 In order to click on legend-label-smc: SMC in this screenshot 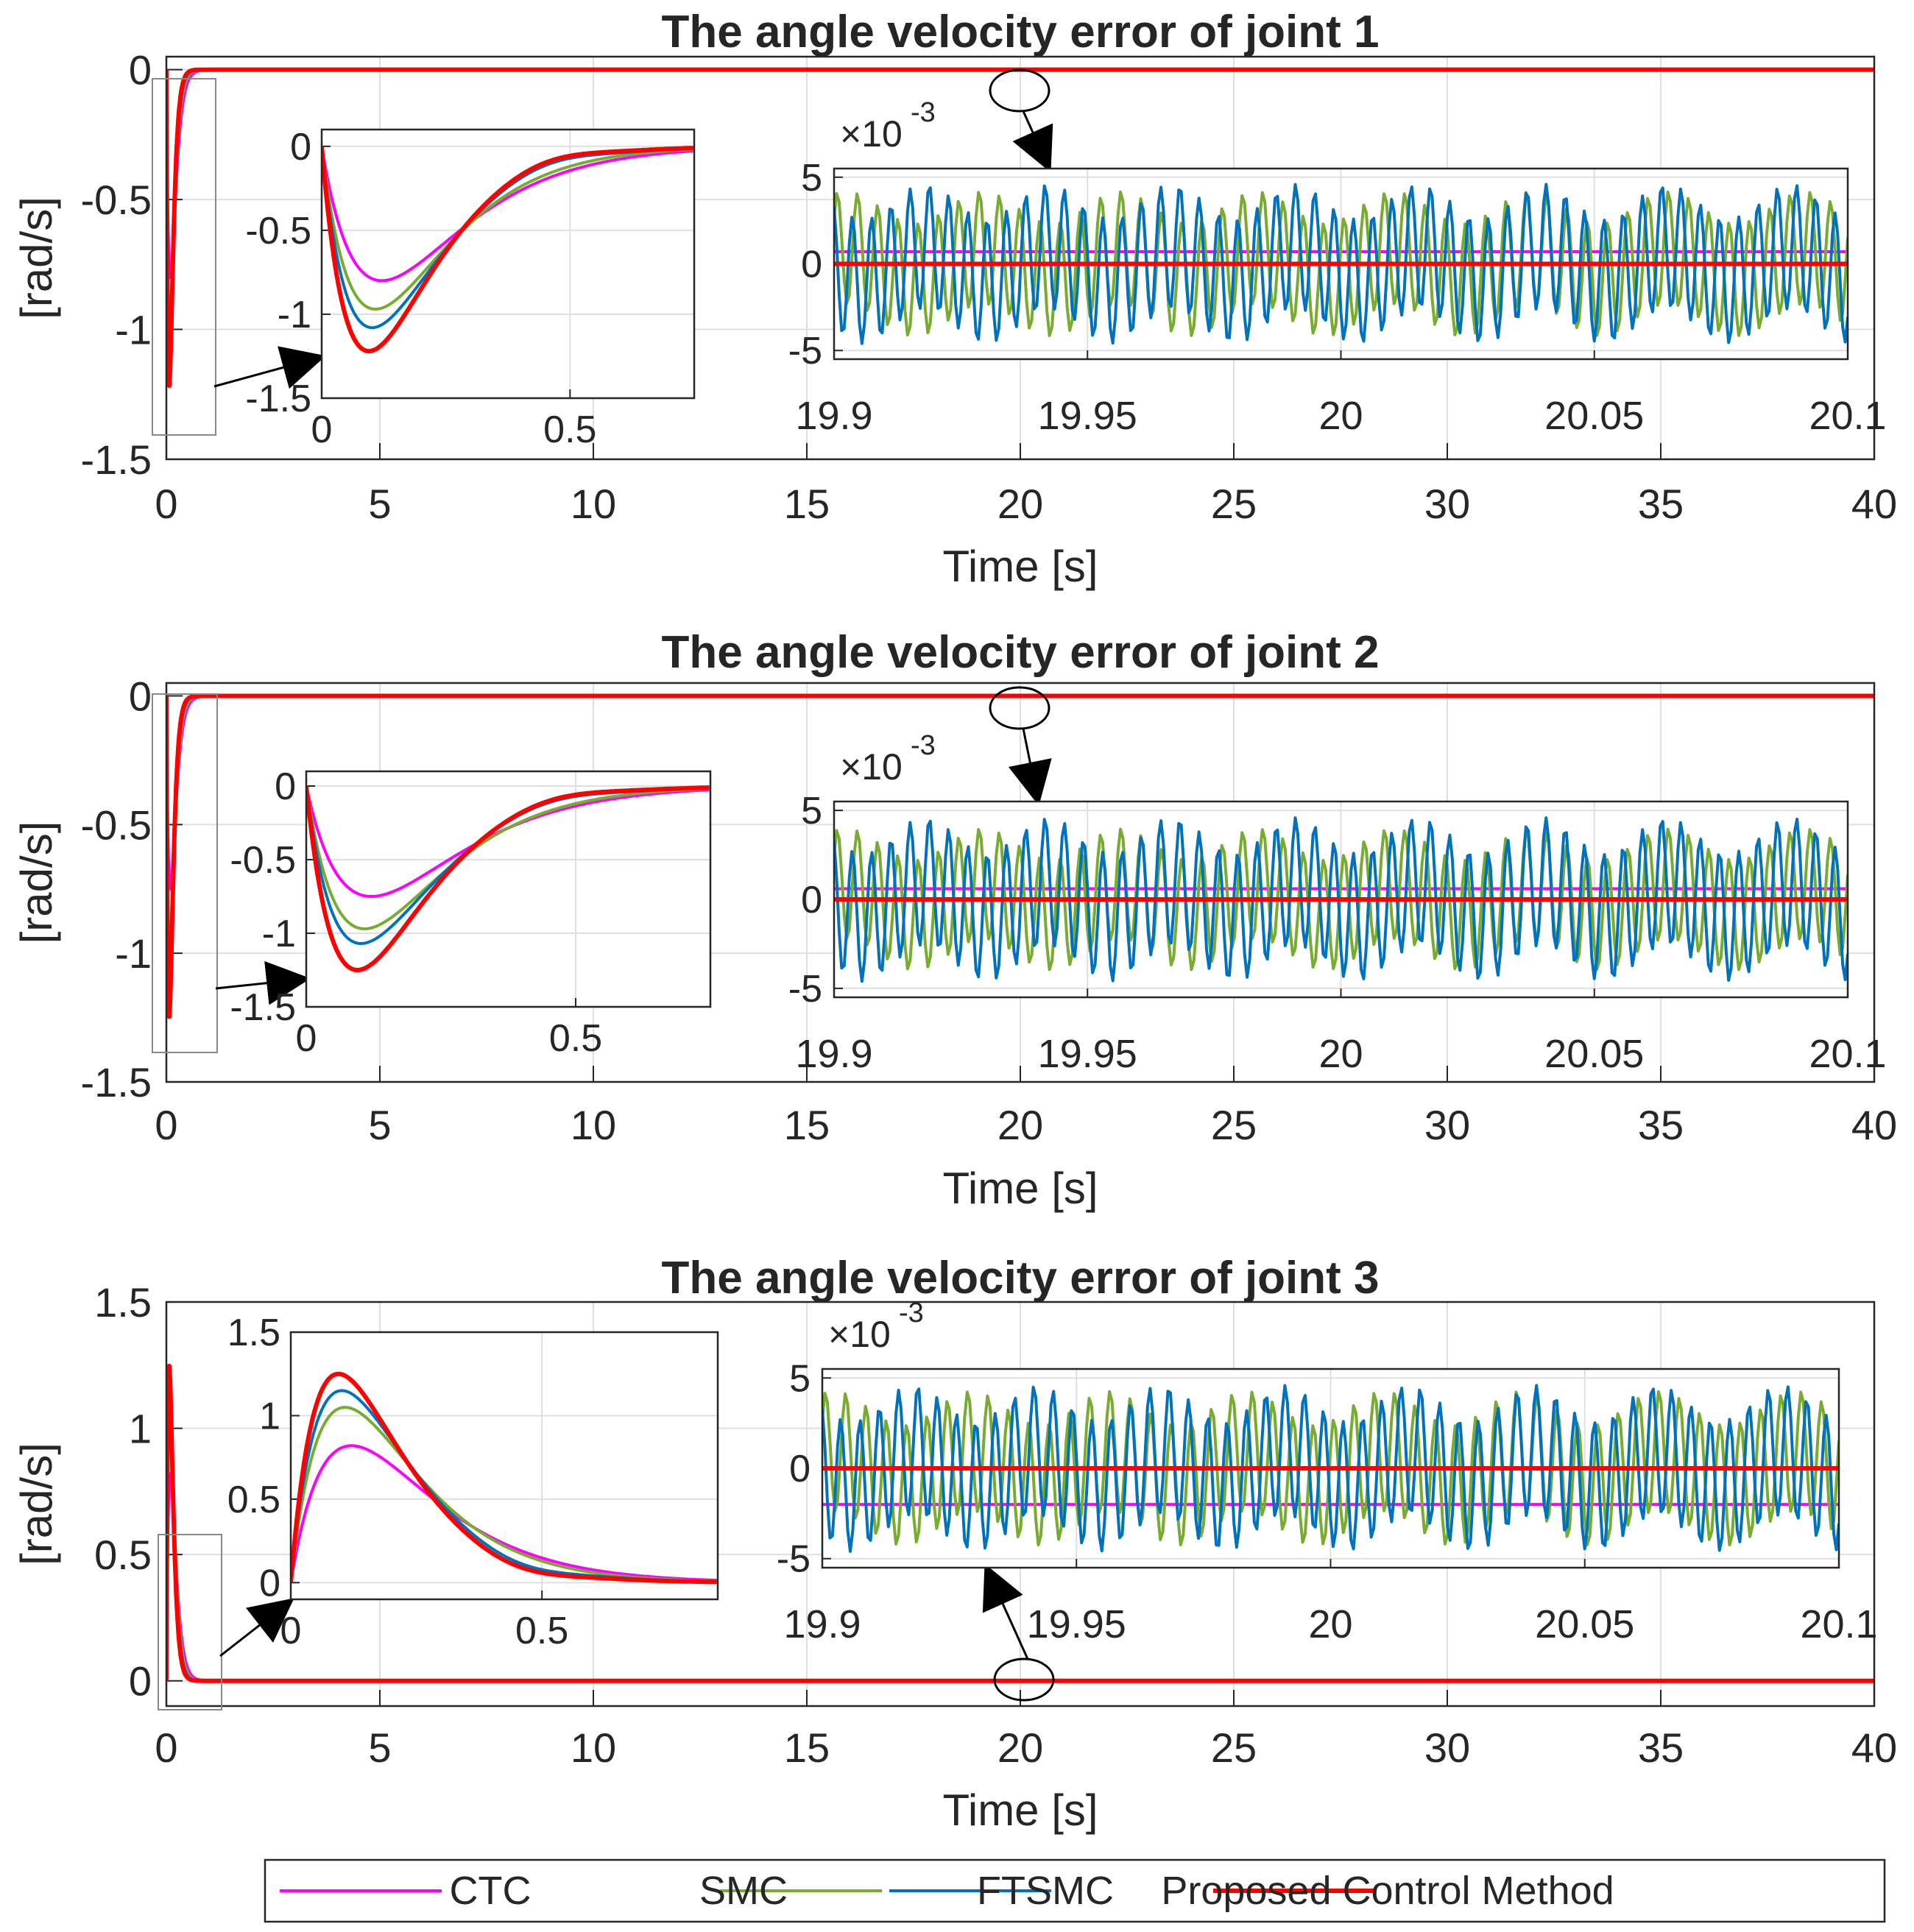, I will do `click(743, 1891)`.